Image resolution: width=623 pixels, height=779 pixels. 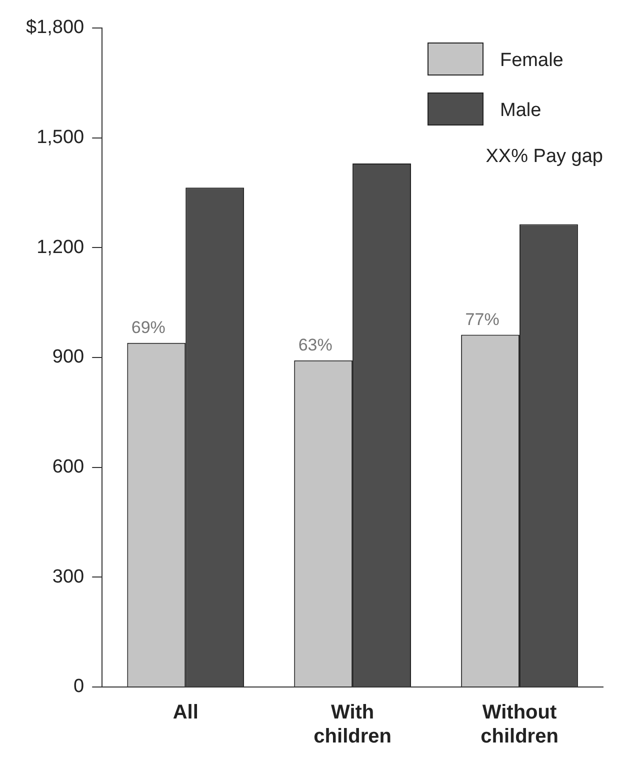 I want to click on x-tick-label: Without children, so click(x=519, y=725).